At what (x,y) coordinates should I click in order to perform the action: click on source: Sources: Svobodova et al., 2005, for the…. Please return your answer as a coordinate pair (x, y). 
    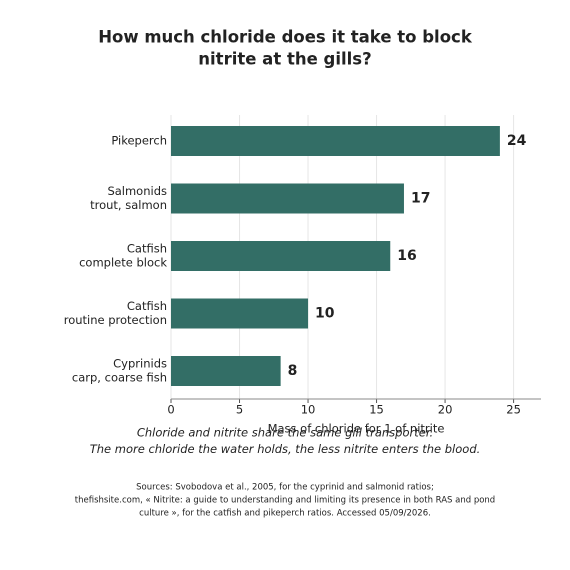
    Looking at the image, I should click on (285, 488).